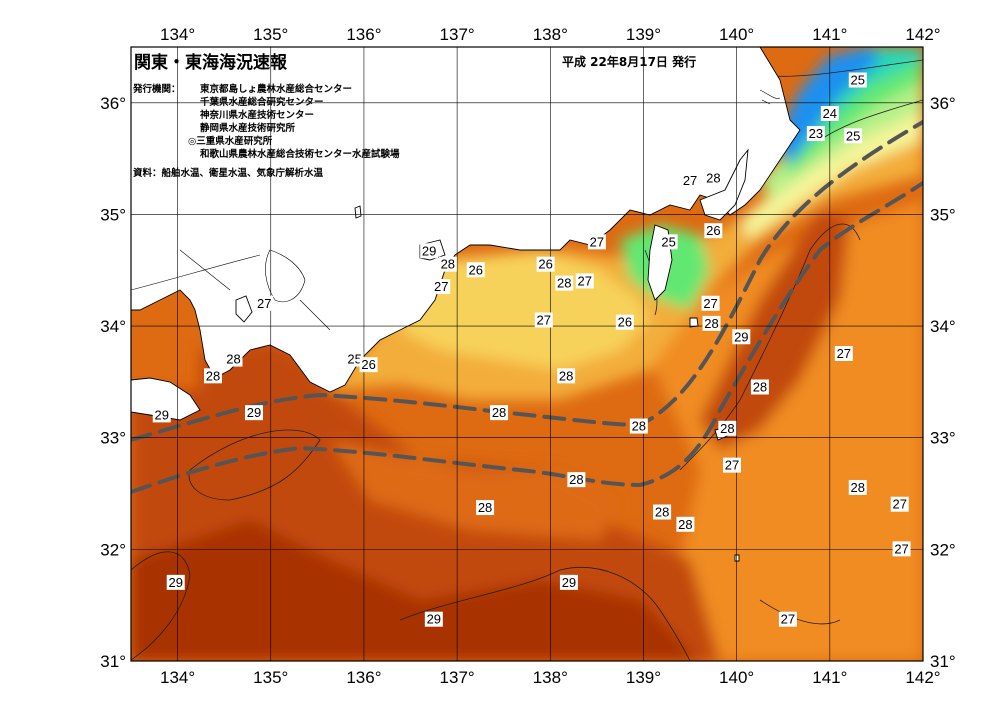  What do you see at coordinates (724, 184) in the screenshot?
I see `land-boso-peninsula` at bounding box center [724, 184].